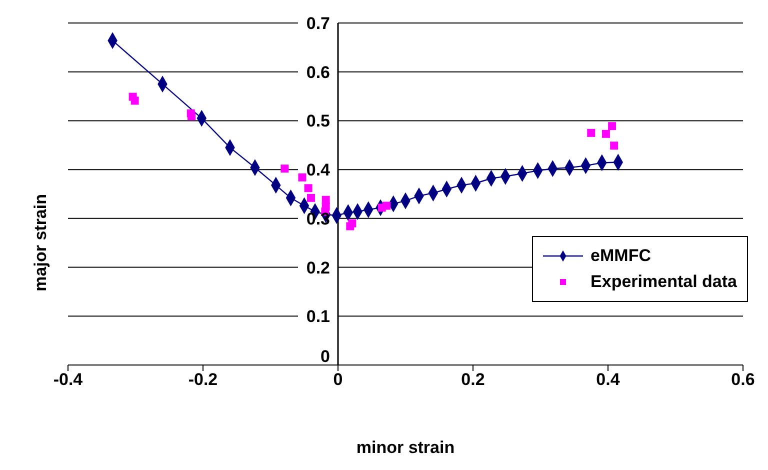 Image resolution: width=768 pixels, height=470 pixels. I want to click on y-axis-title: major strain, so click(40, 243).